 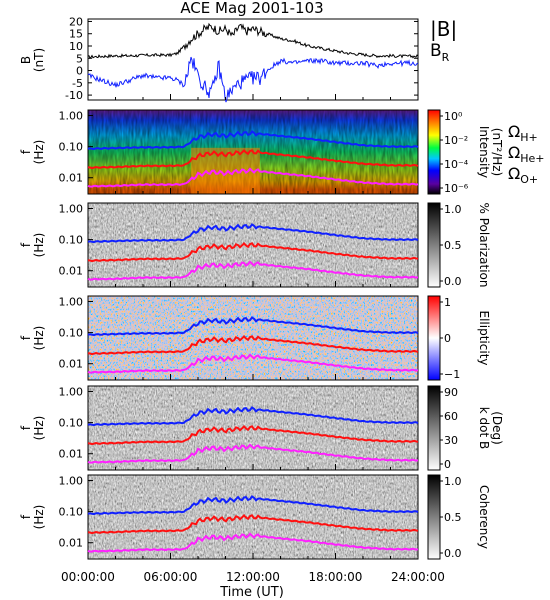 What do you see at coordinates (451, 440) in the screenshot?
I see `colorbar-tick-label: 30` at bounding box center [451, 440].